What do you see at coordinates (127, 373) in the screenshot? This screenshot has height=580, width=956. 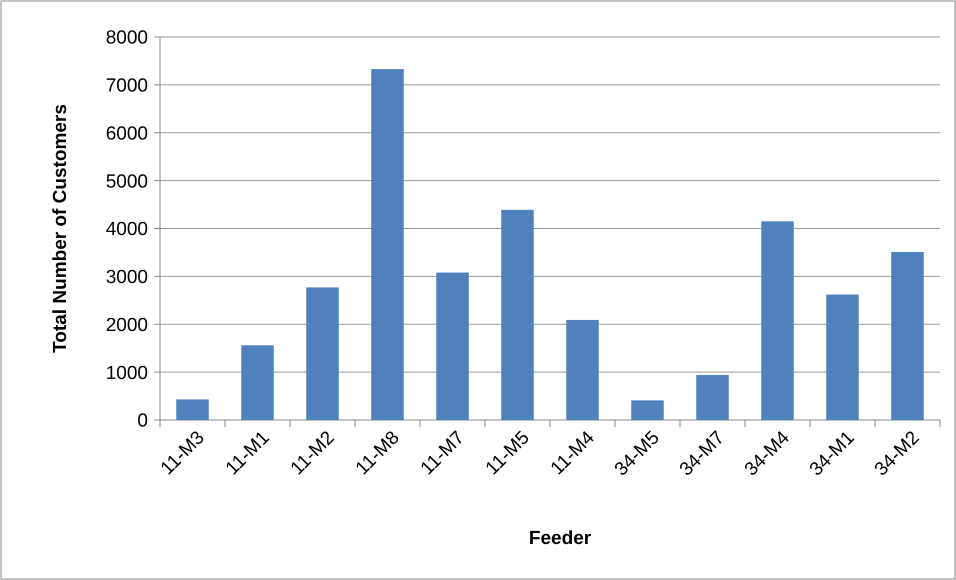 I see `y-tick-label: 1000` at bounding box center [127, 373].